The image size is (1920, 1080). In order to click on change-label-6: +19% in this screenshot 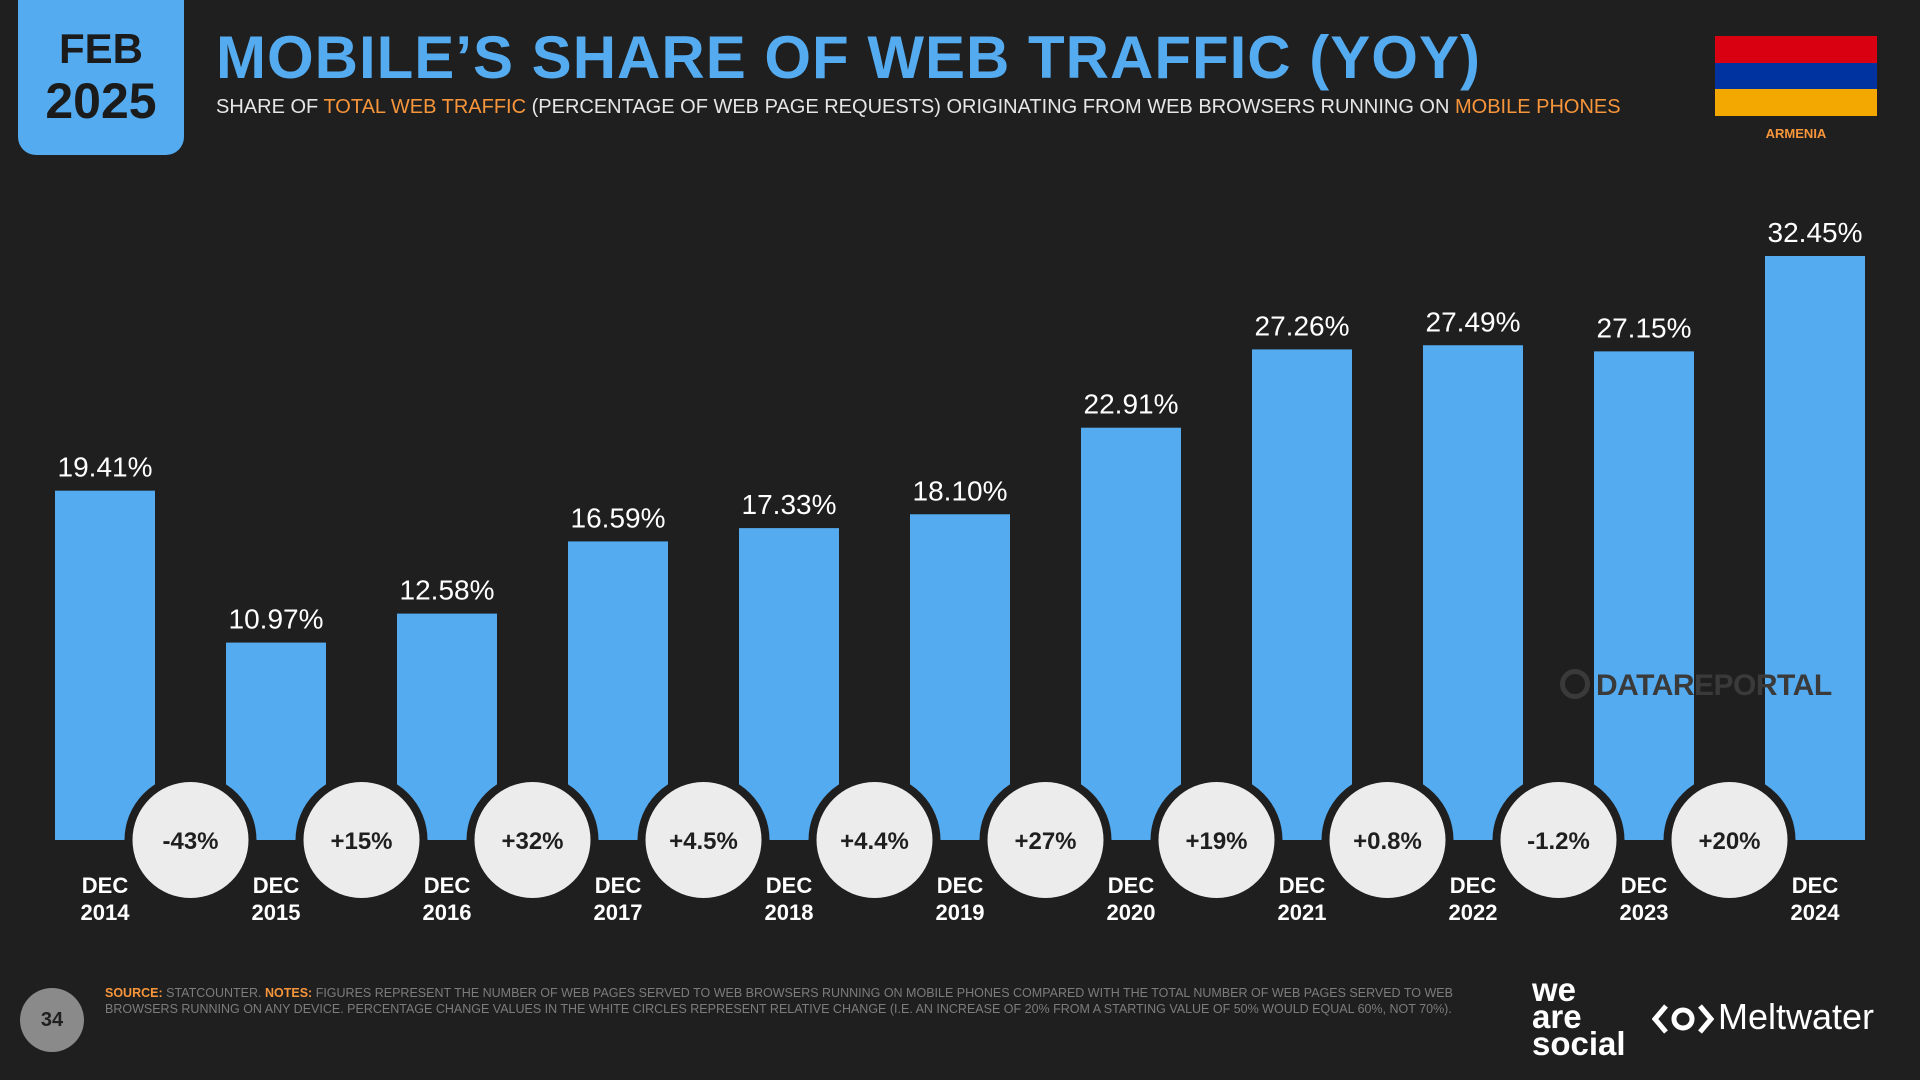, I will do `click(1216, 841)`.